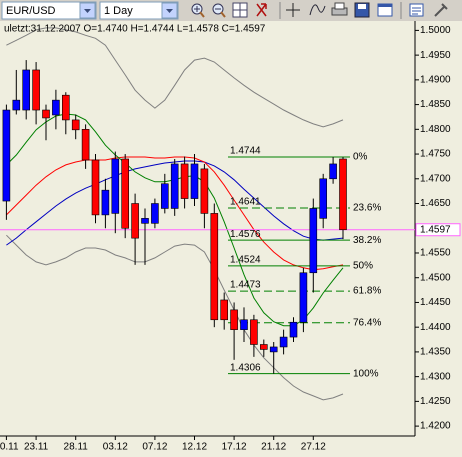 This screenshot has width=462, height=457. Describe the element at coordinates (435, 253) in the screenshot. I see `y-tick-label: 1.4550` at that location.